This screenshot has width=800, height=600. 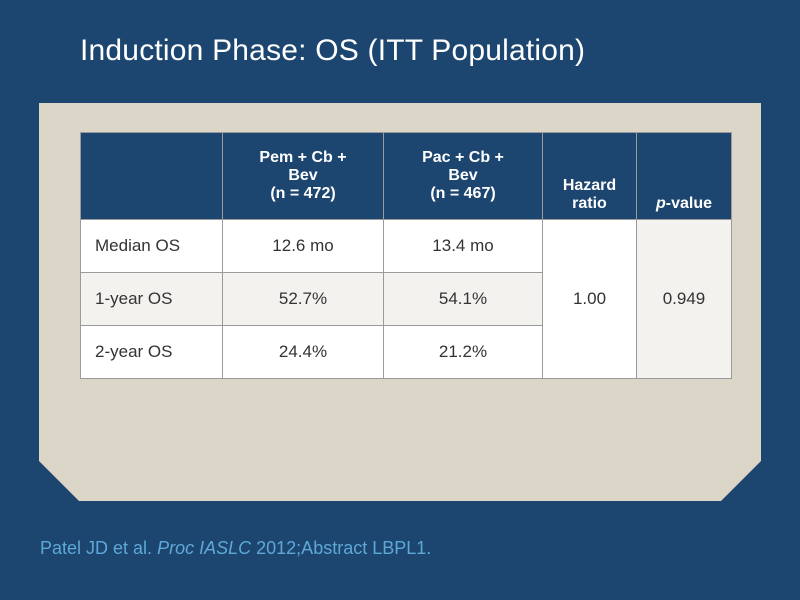 What do you see at coordinates (684, 299) in the screenshot?
I see `cell-p-value: 0.949` at bounding box center [684, 299].